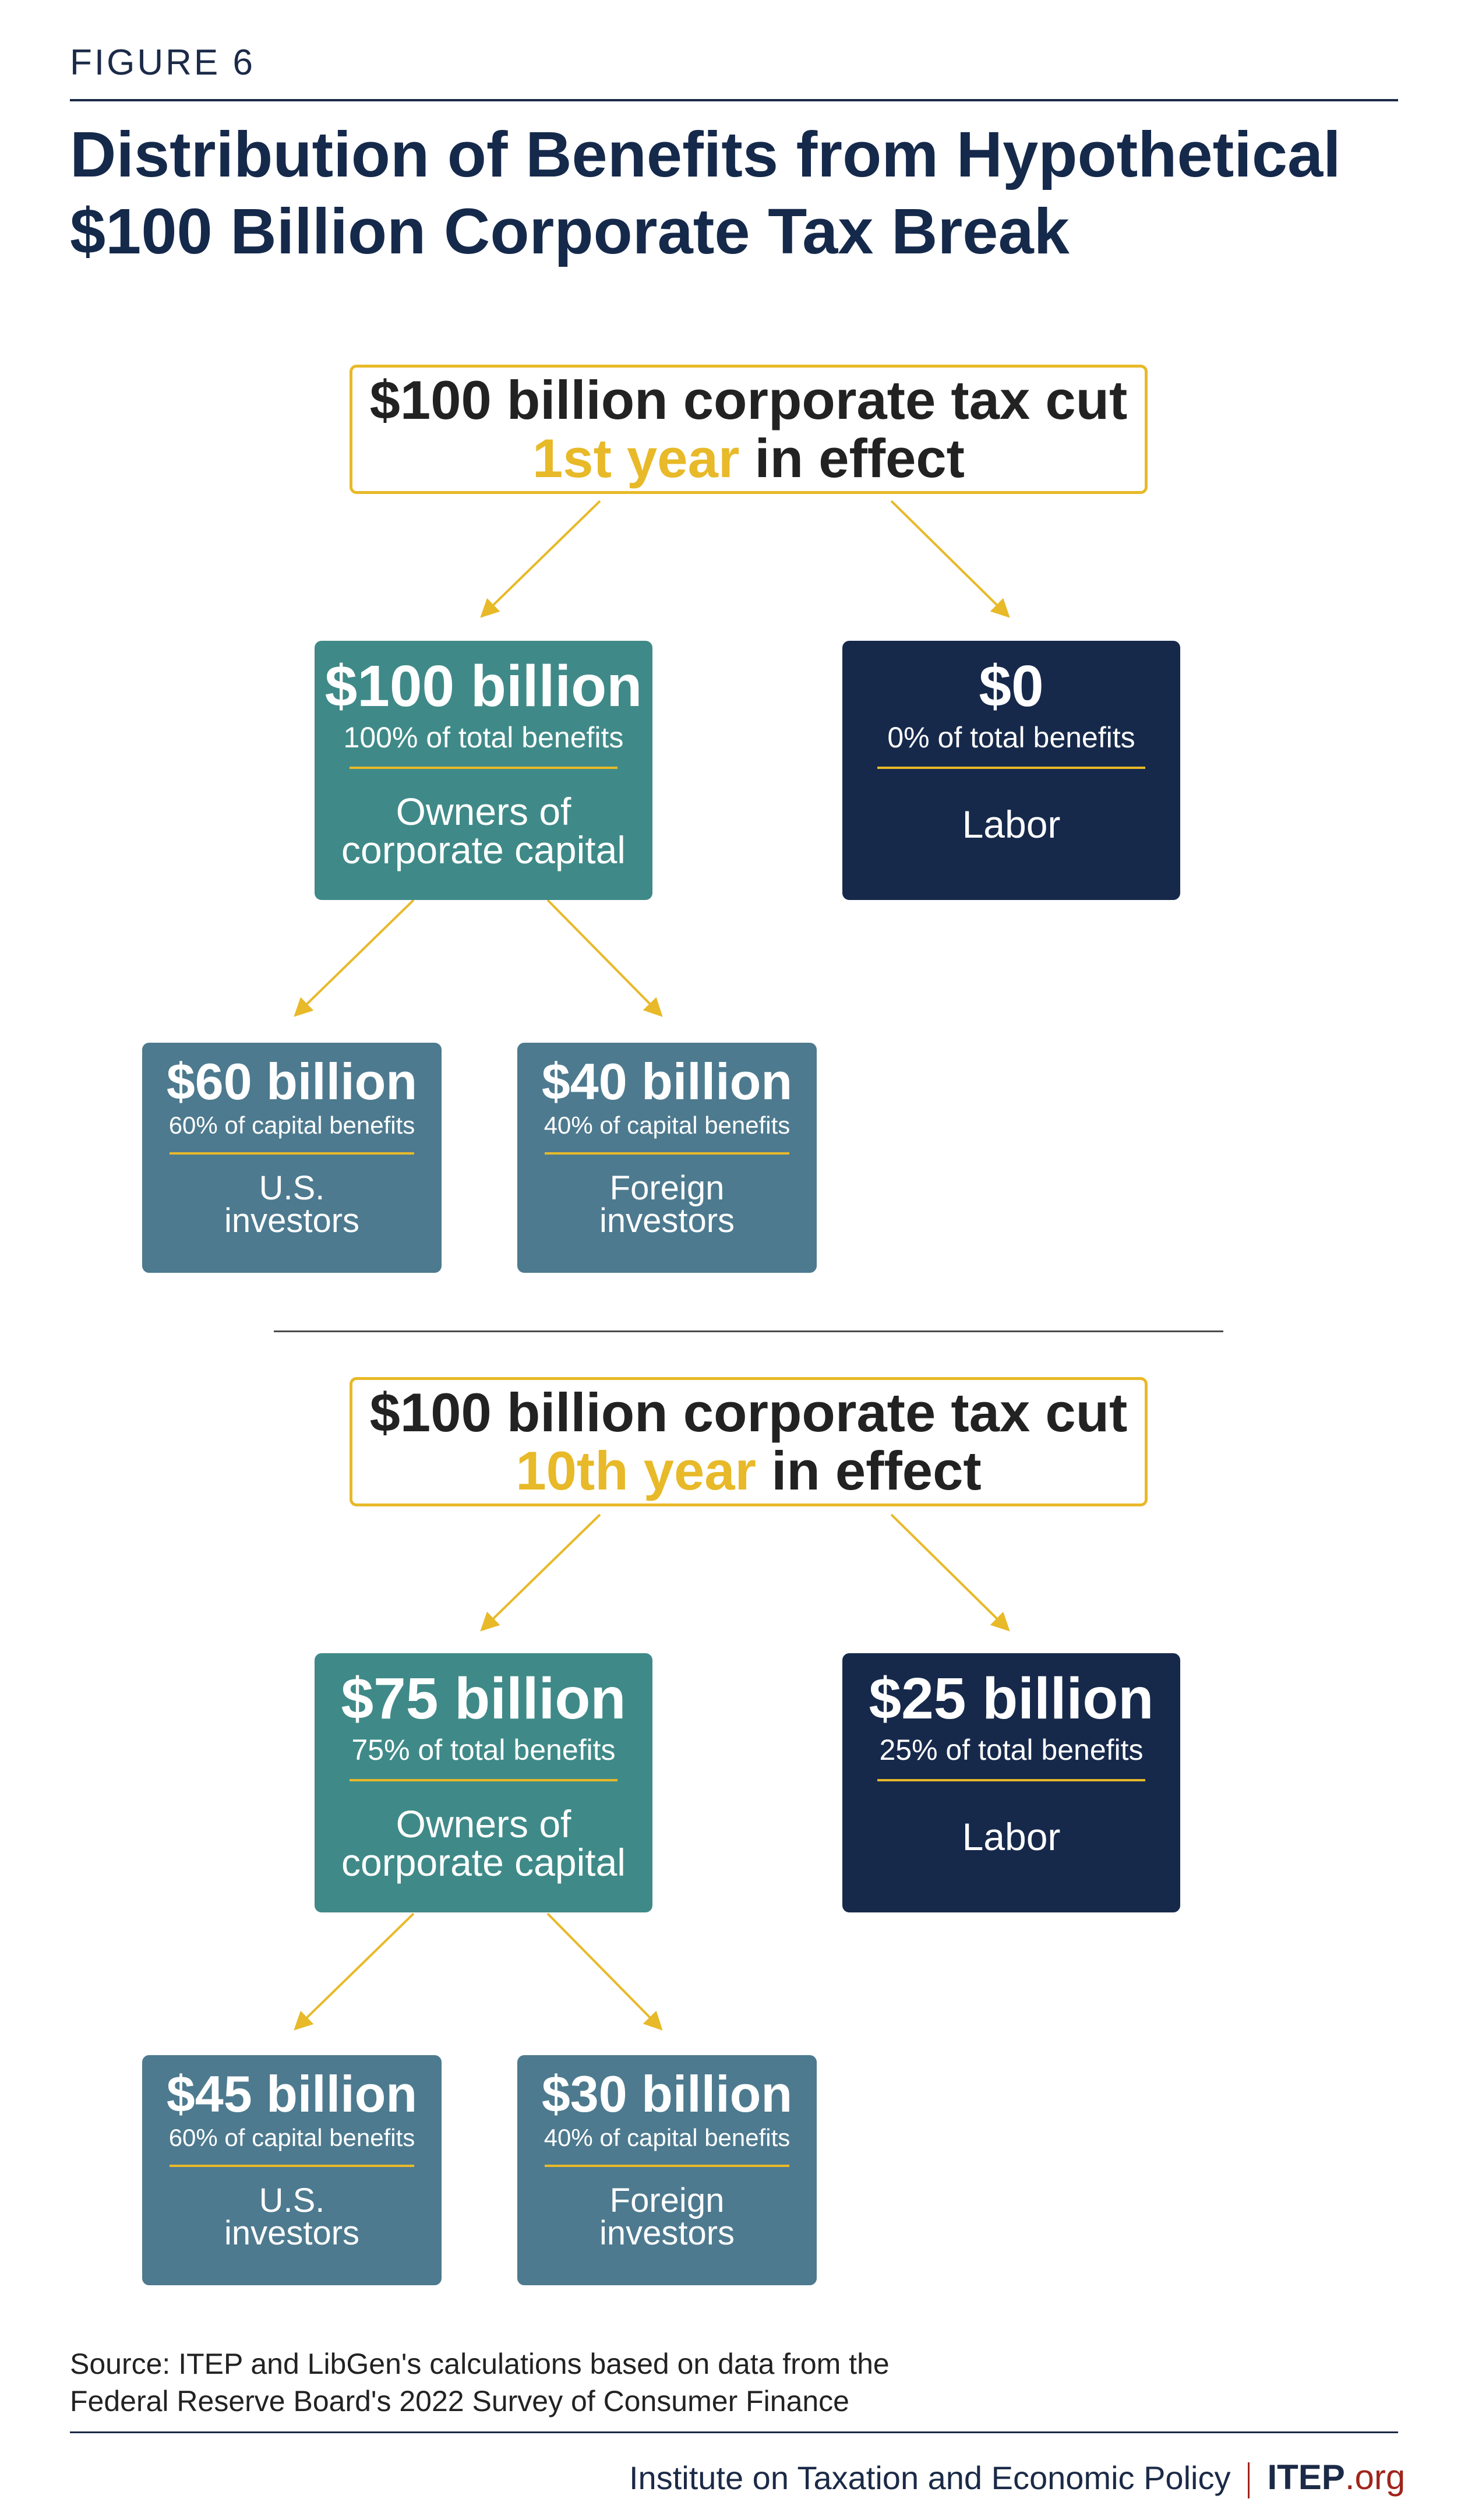 The width and height of the screenshot is (1468, 2520). What do you see at coordinates (484, 737) in the screenshot?
I see `node-percent: 100% of total benefits` at bounding box center [484, 737].